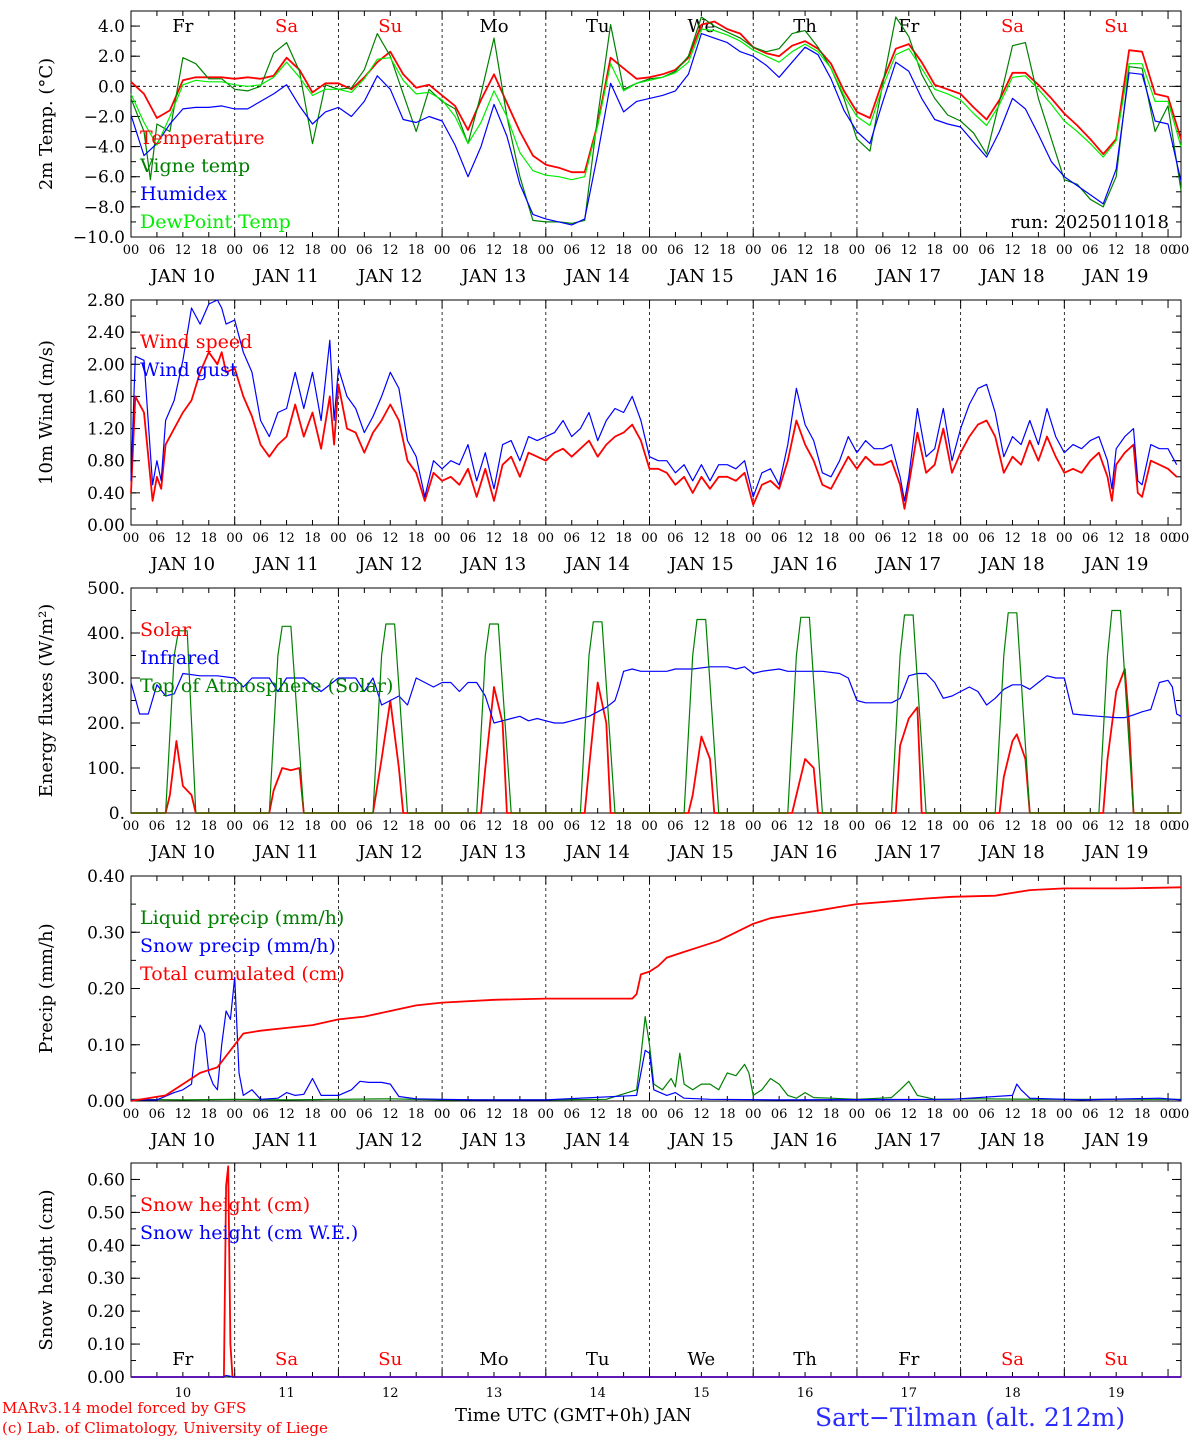  What do you see at coordinates (654, 400) in the screenshot?
I see `series-line-wind-gust` at bounding box center [654, 400].